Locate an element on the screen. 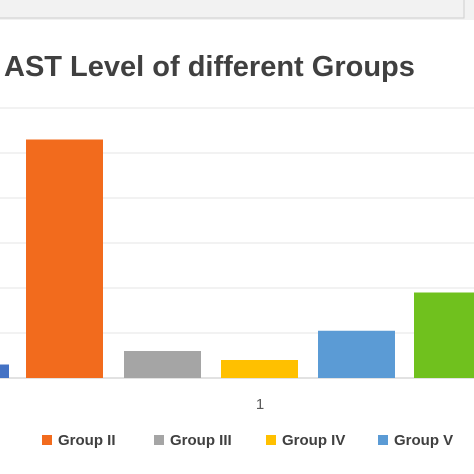 Image resolution: width=474 pixels, height=474 pixels. top-strip-box is located at coordinates (232, 9).